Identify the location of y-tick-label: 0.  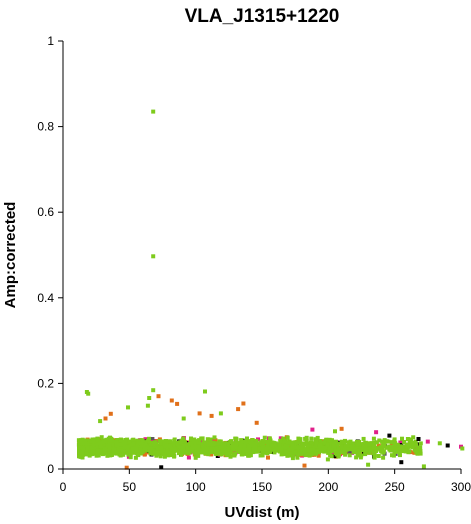
(50, 469).